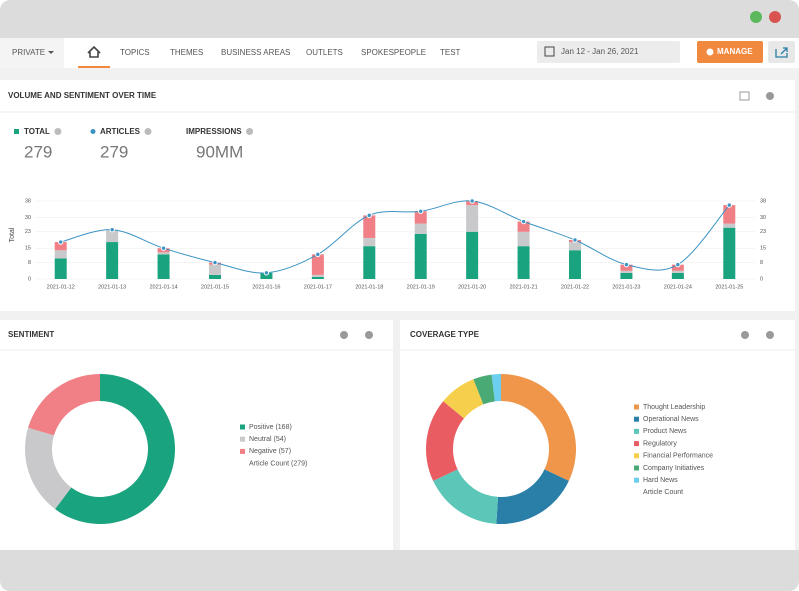  I want to click on x-tick-label: 2021-01-23, so click(626, 287).